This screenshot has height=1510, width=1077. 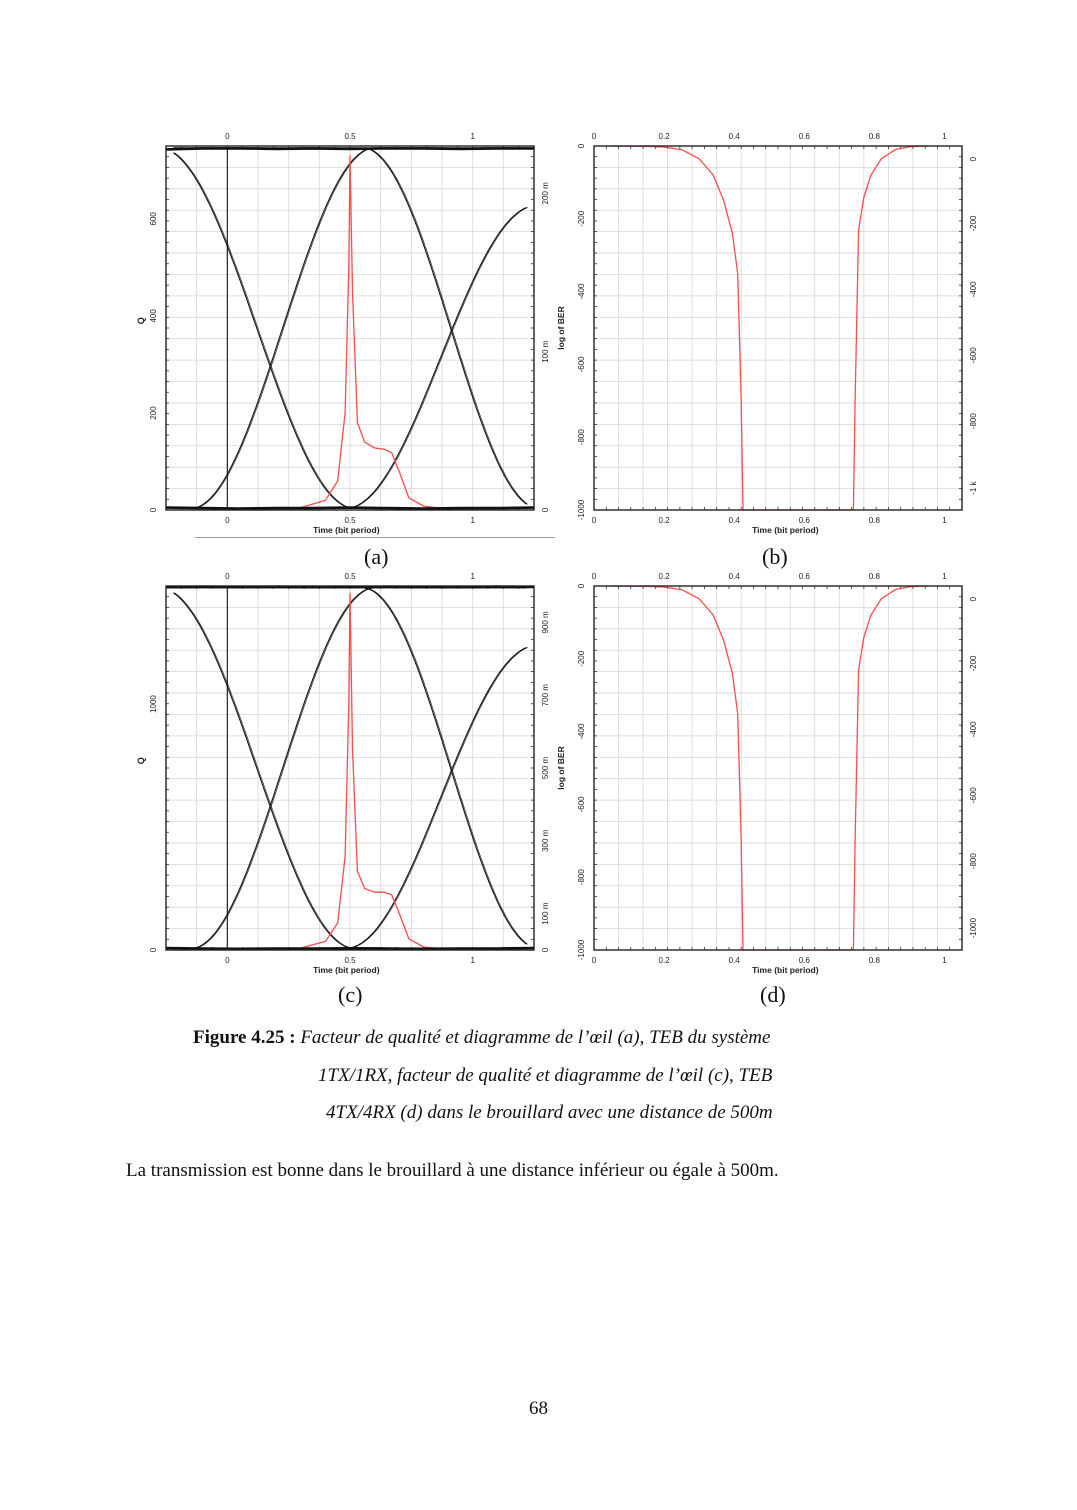 I want to click on right-tick-label: 200 m, so click(x=545, y=193).